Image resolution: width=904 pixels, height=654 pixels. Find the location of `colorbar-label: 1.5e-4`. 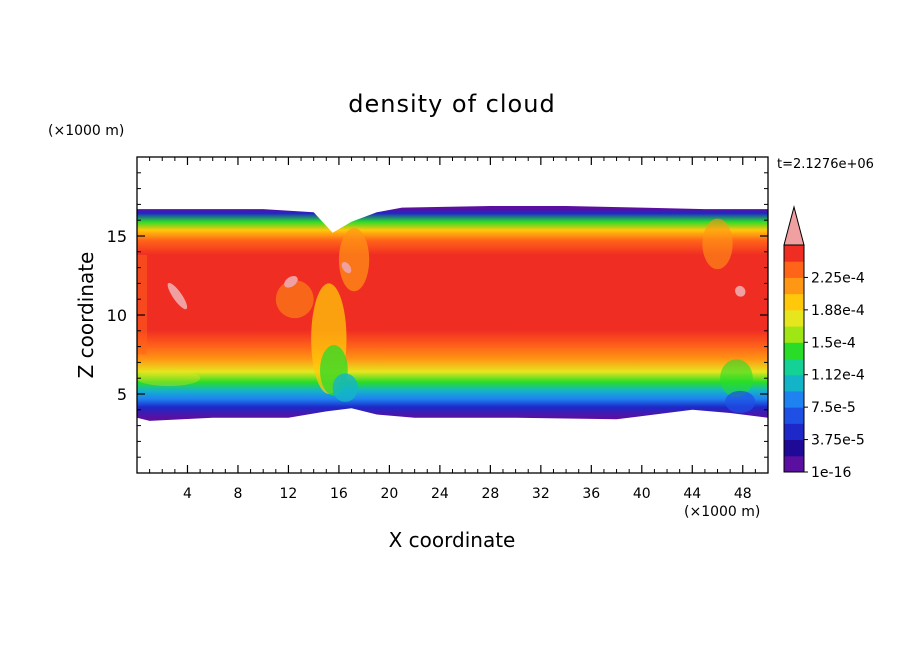

colorbar-label: 1.5e-4 is located at coordinates (833, 343).